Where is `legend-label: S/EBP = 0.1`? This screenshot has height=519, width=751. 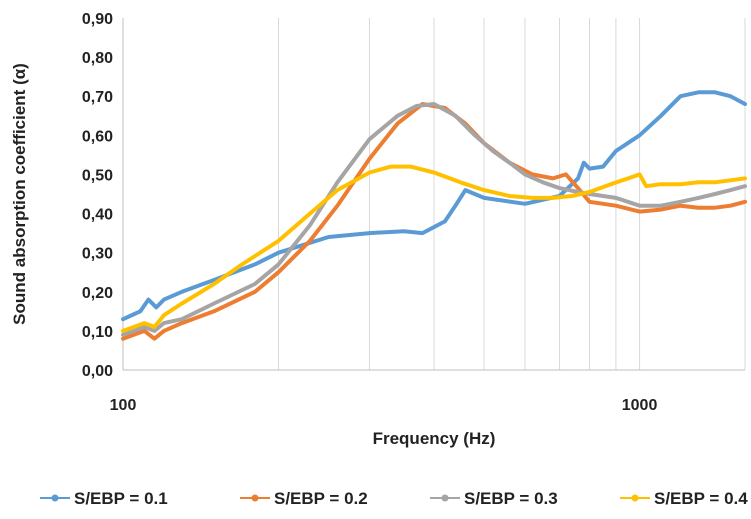 legend-label: S/EBP = 0.1 is located at coordinates (121, 498).